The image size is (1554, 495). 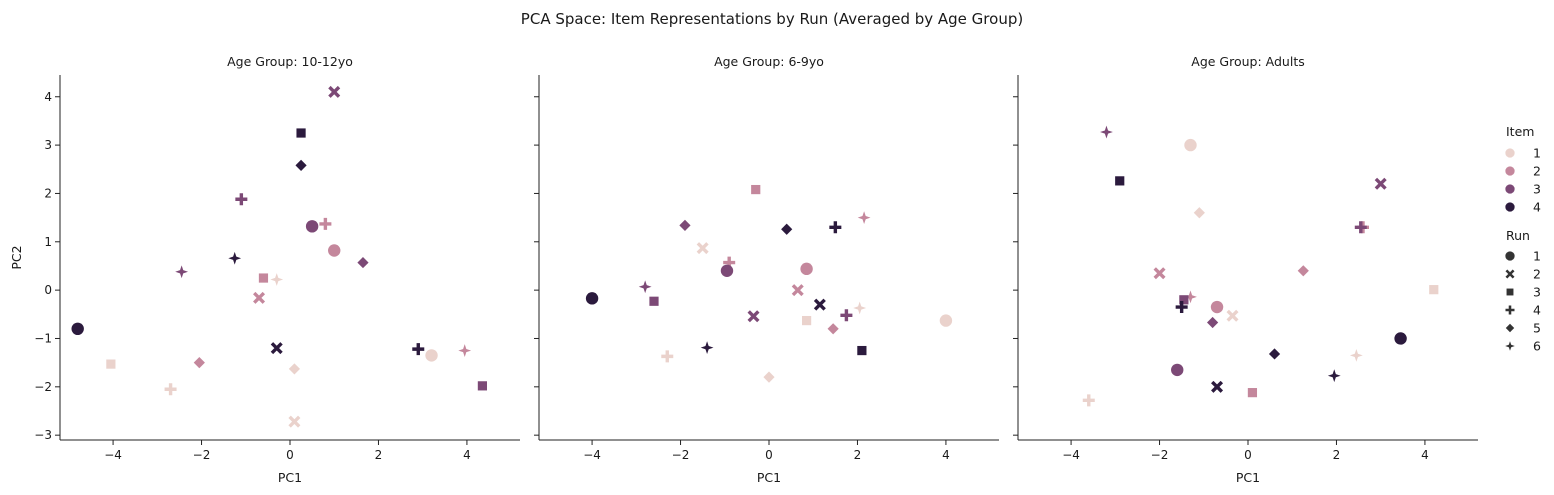 I want to click on legend-title-item: Item, so click(x=1520, y=131).